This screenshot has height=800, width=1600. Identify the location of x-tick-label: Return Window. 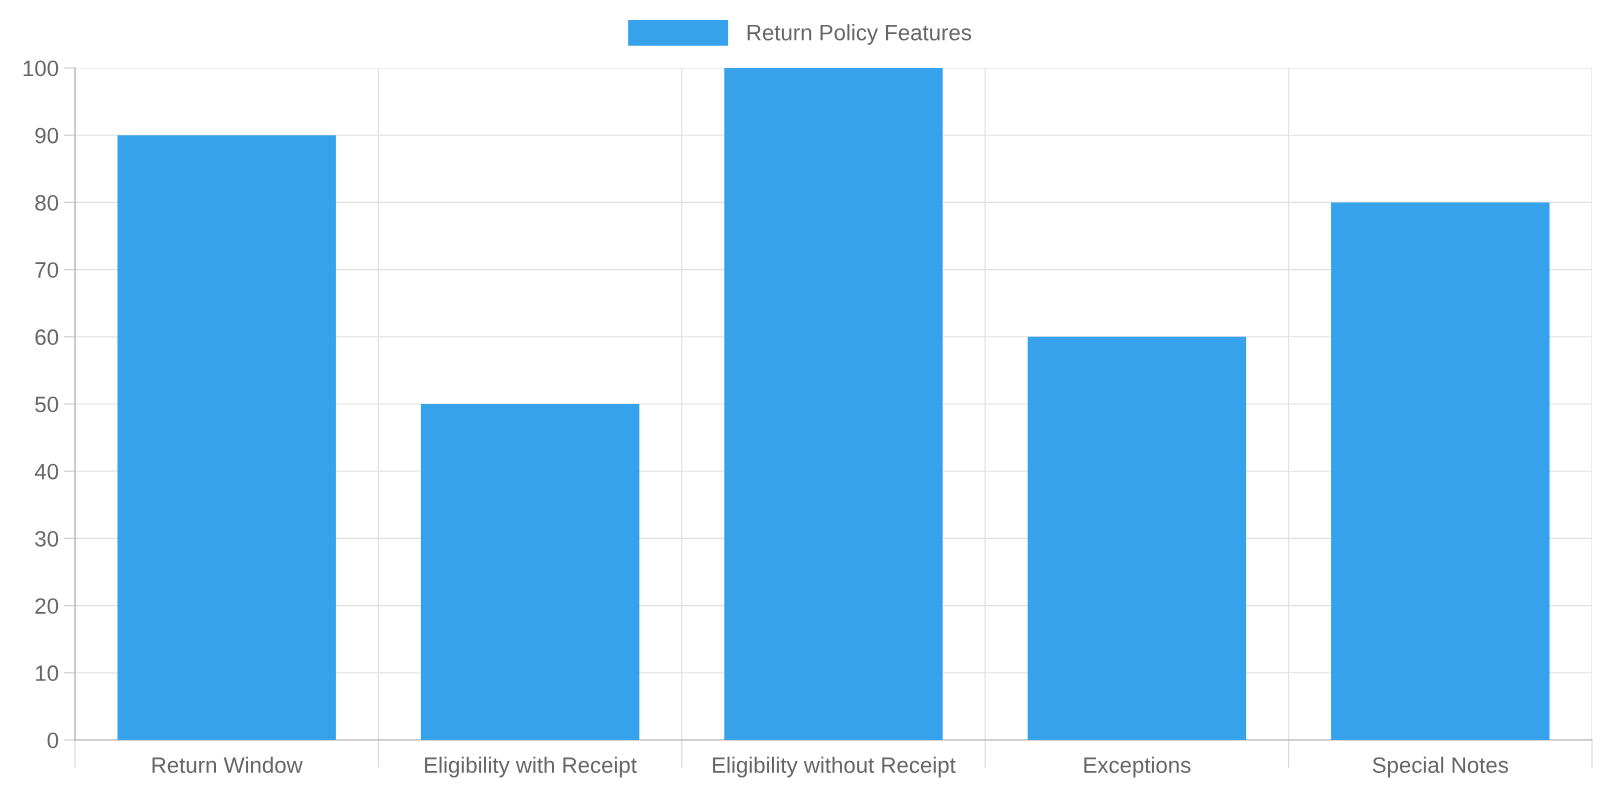
(227, 764).